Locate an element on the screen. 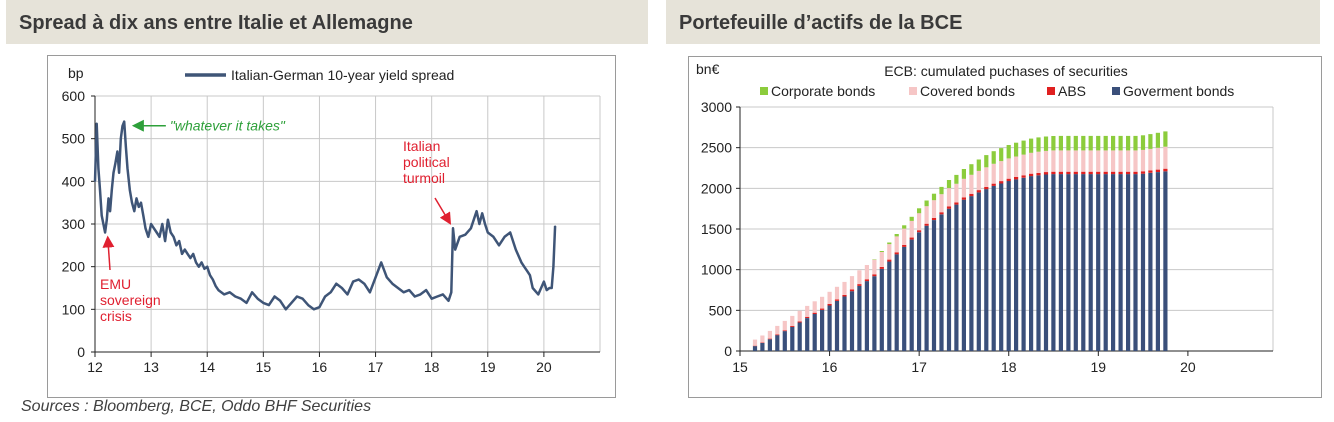 Image resolution: width=1334 pixels, height=422 pixels. x-tick-label: 17 is located at coordinates (376, 367).